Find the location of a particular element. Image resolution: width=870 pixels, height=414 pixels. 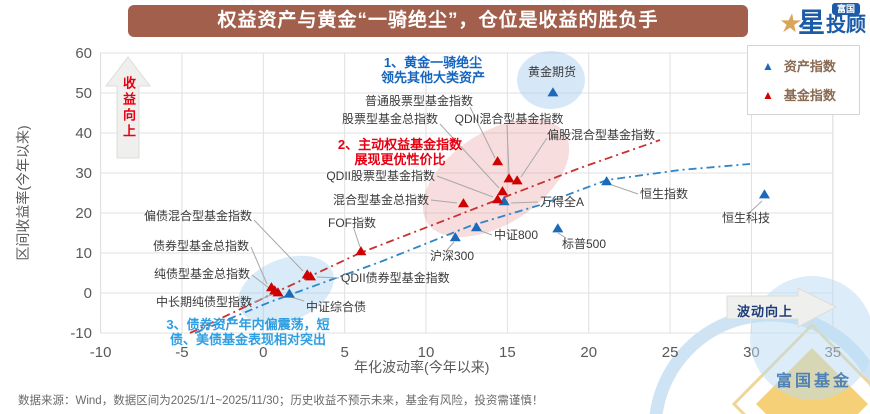

y-tick-label: 50 is located at coordinates (83, 93).